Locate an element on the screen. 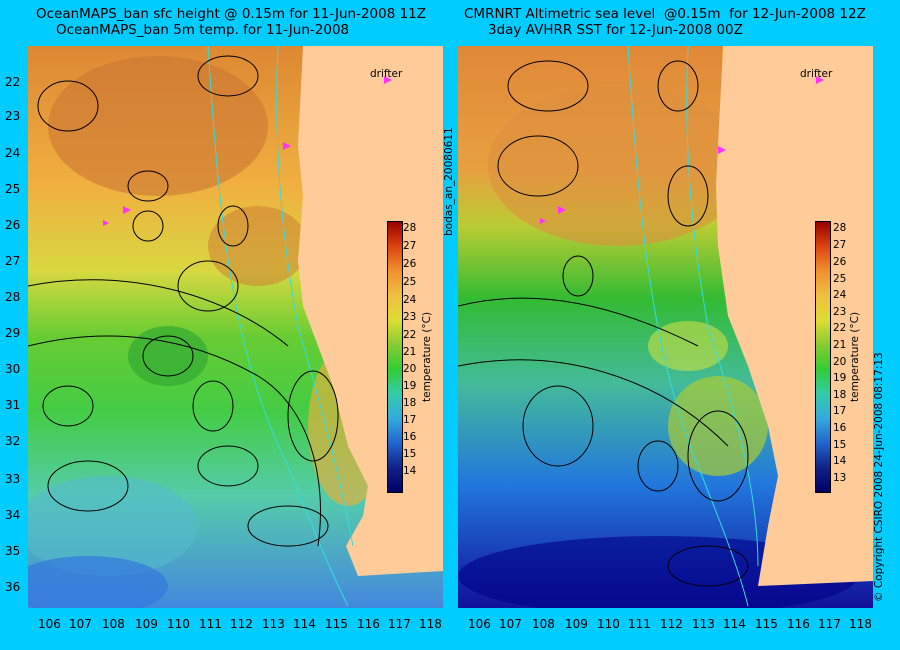 The width and height of the screenshot is (900, 650). right-title-line2: 3day AVHRR SST for 12-Jun-2008 00Z is located at coordinates (615, 30).